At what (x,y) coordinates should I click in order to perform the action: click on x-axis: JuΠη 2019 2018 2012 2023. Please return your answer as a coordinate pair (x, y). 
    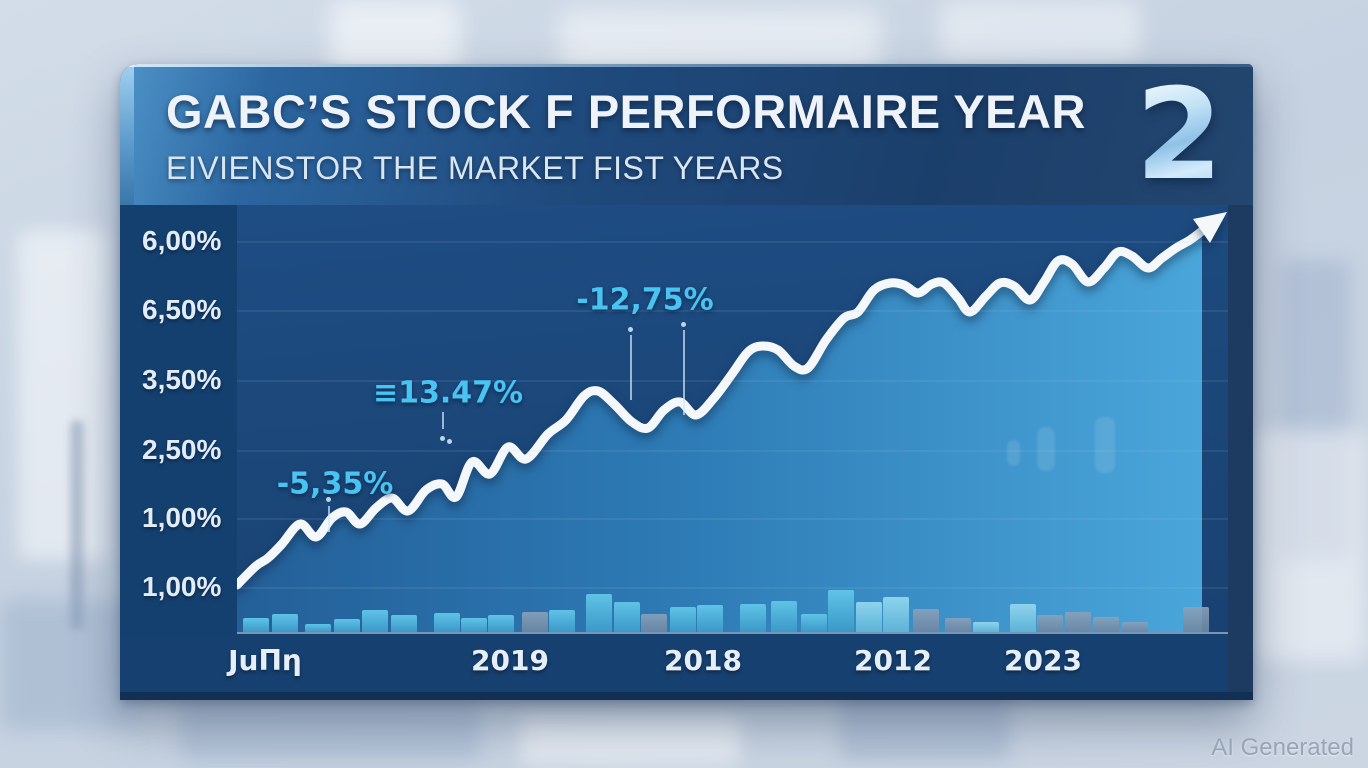
    Looking at the image, I should click on (686, 663).